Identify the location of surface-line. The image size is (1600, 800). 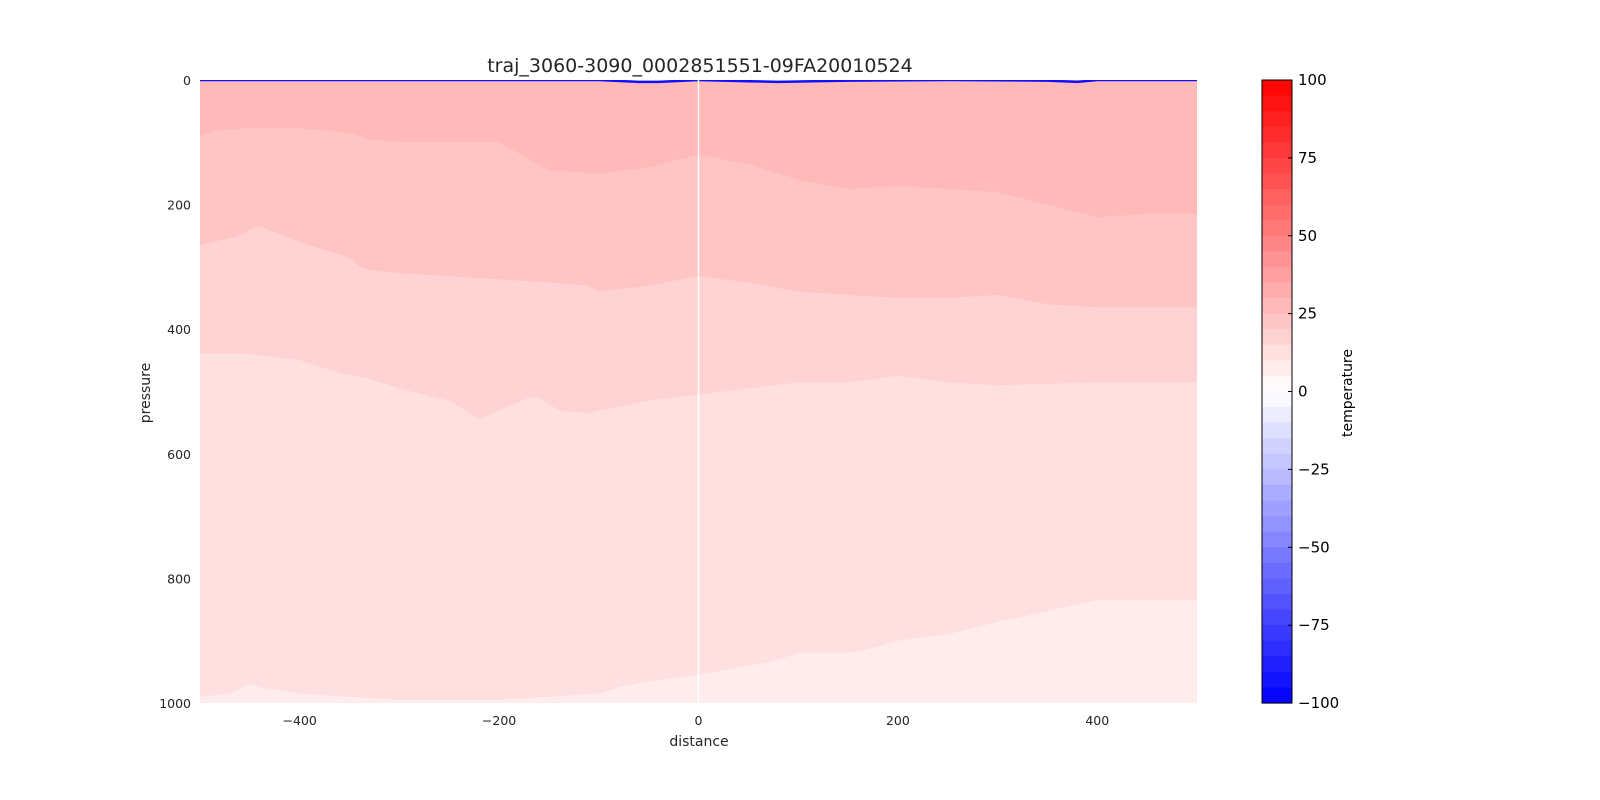
(698, 82).